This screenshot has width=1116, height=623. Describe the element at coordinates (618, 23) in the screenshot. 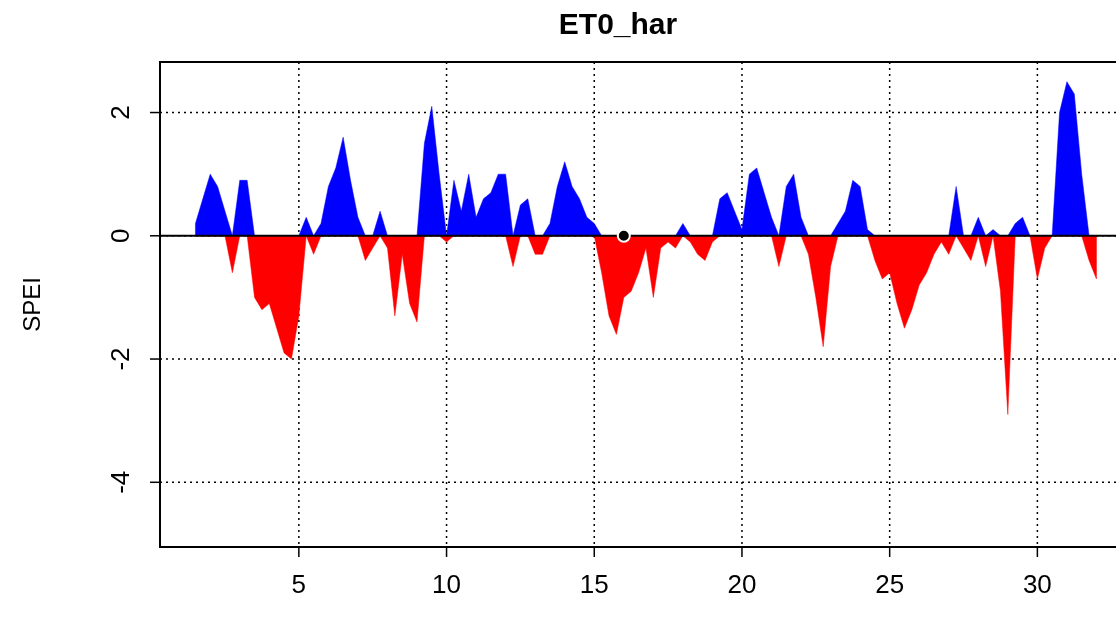

I see `chart-title: ET0_har` at that location.